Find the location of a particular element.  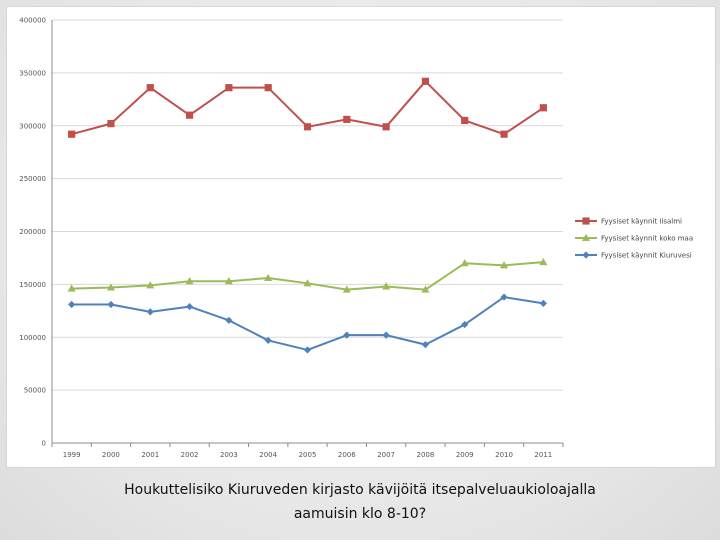

y-tick-label: 250000 is located at coordinates (32, 179).